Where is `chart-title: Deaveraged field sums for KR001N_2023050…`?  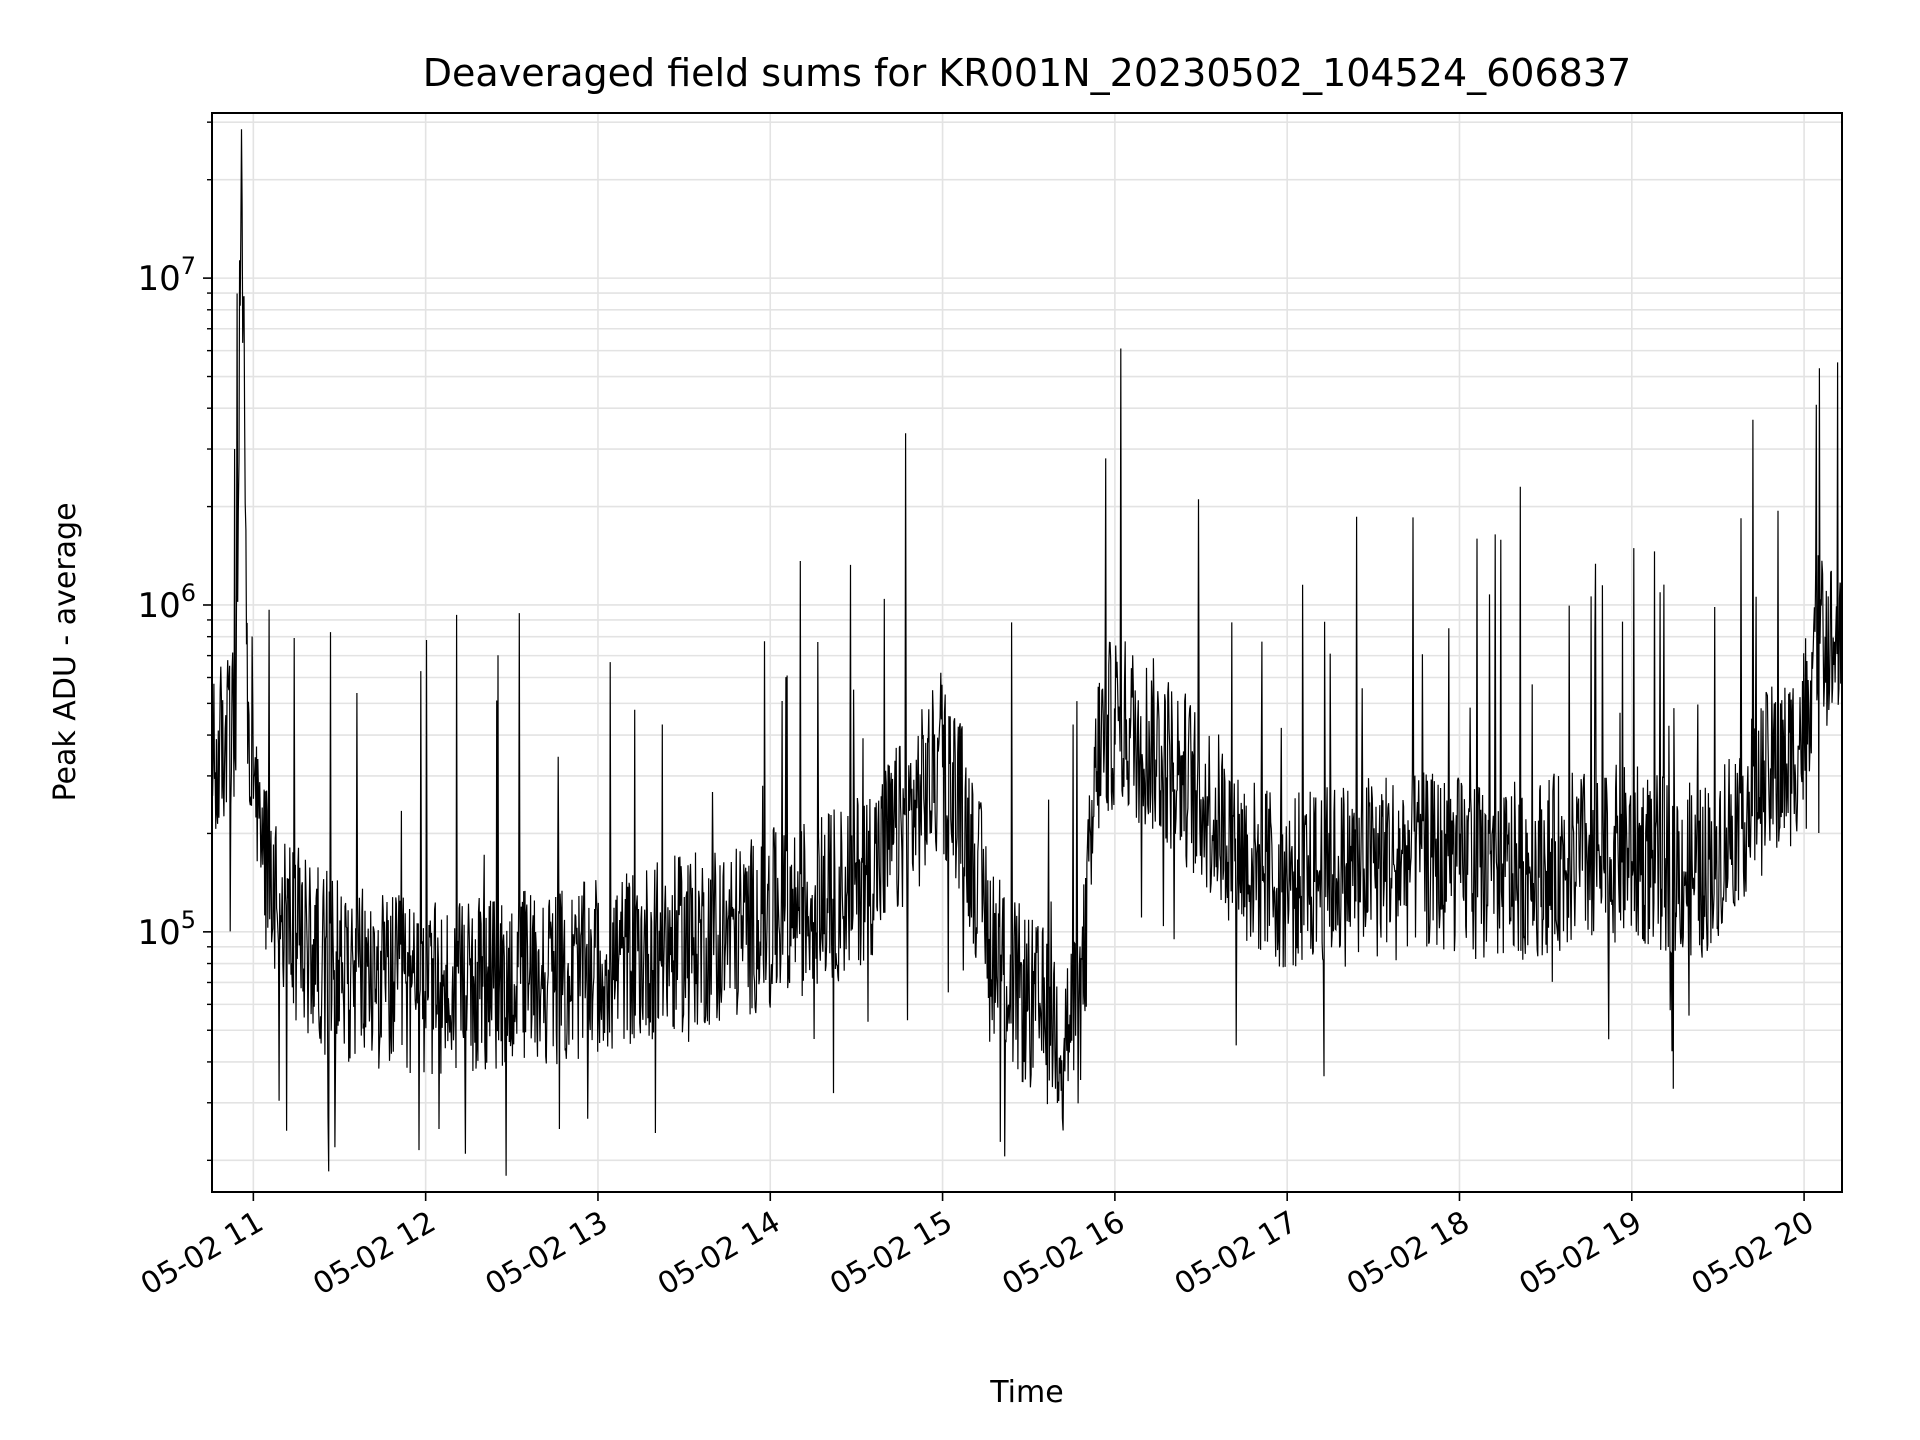
chart-title: Deaveraged field sums for KR001N_2023050… is located at coordinates (1027, 73).